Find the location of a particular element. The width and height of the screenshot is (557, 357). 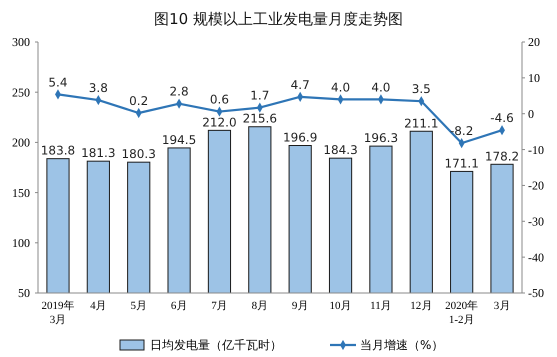

y2-tick-label: 0 is located at coordinates (531, 113).